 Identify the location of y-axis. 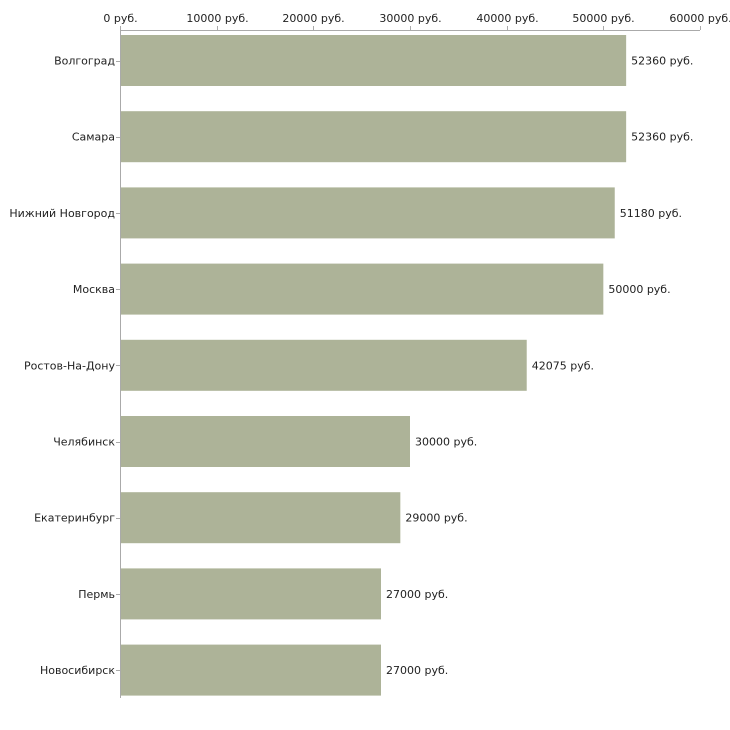
(118, 364).